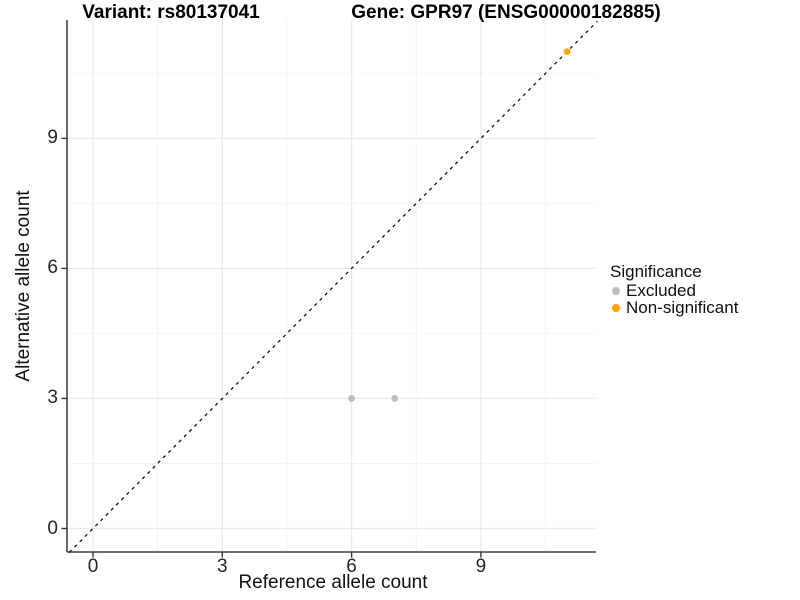  Describe the element at coordinates (567, 52) in the screenshot. I see `data-point-non-significant` at that location.